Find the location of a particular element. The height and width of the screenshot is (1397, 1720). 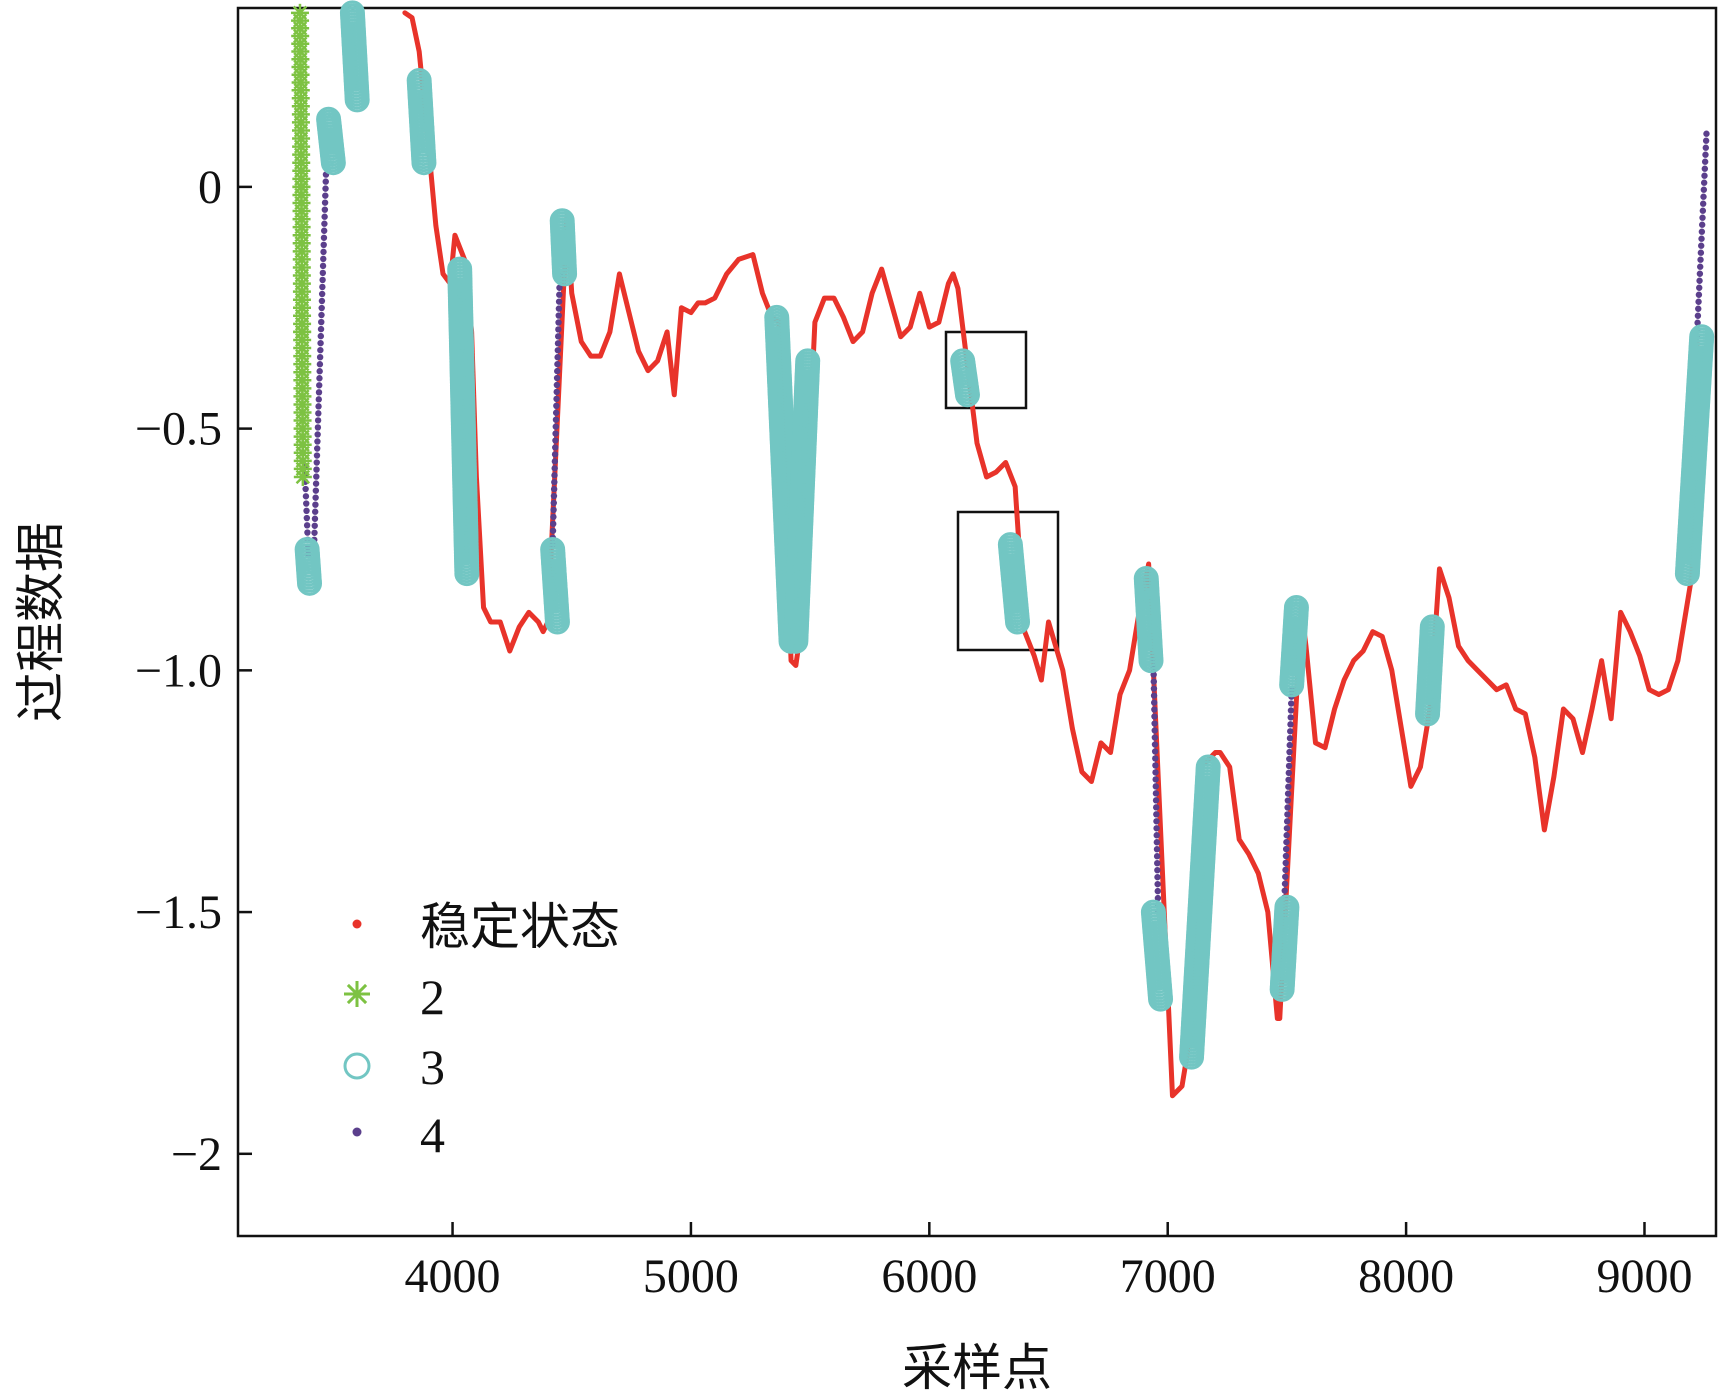

series-2-point is located at coordinates (302, 476).